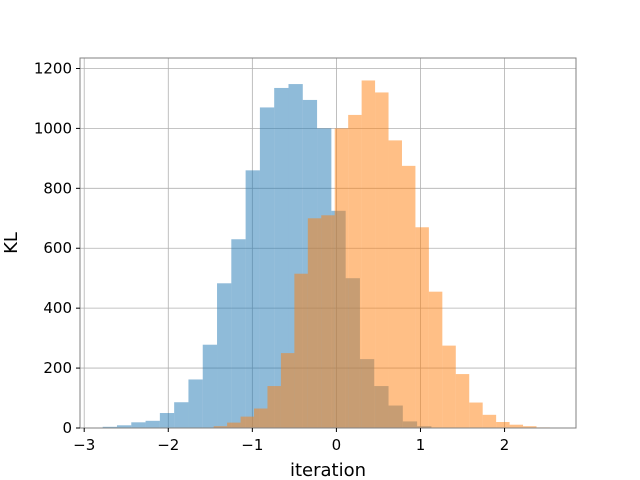 The width and height of the screenshot is (640, 480). I want to click on y-tick-label-3: 600, so click(57, 248).